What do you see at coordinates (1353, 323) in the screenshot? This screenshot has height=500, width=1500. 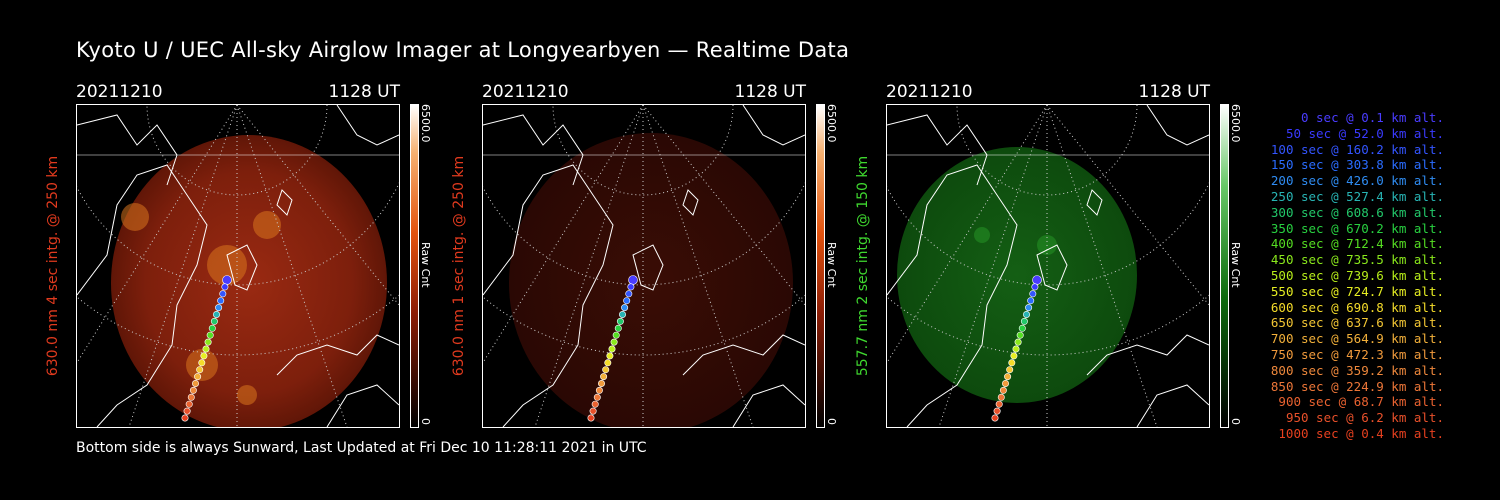 I see `legend-row: 650 sec @ 637.6 km alt.` at bounding box center [1353, 323].